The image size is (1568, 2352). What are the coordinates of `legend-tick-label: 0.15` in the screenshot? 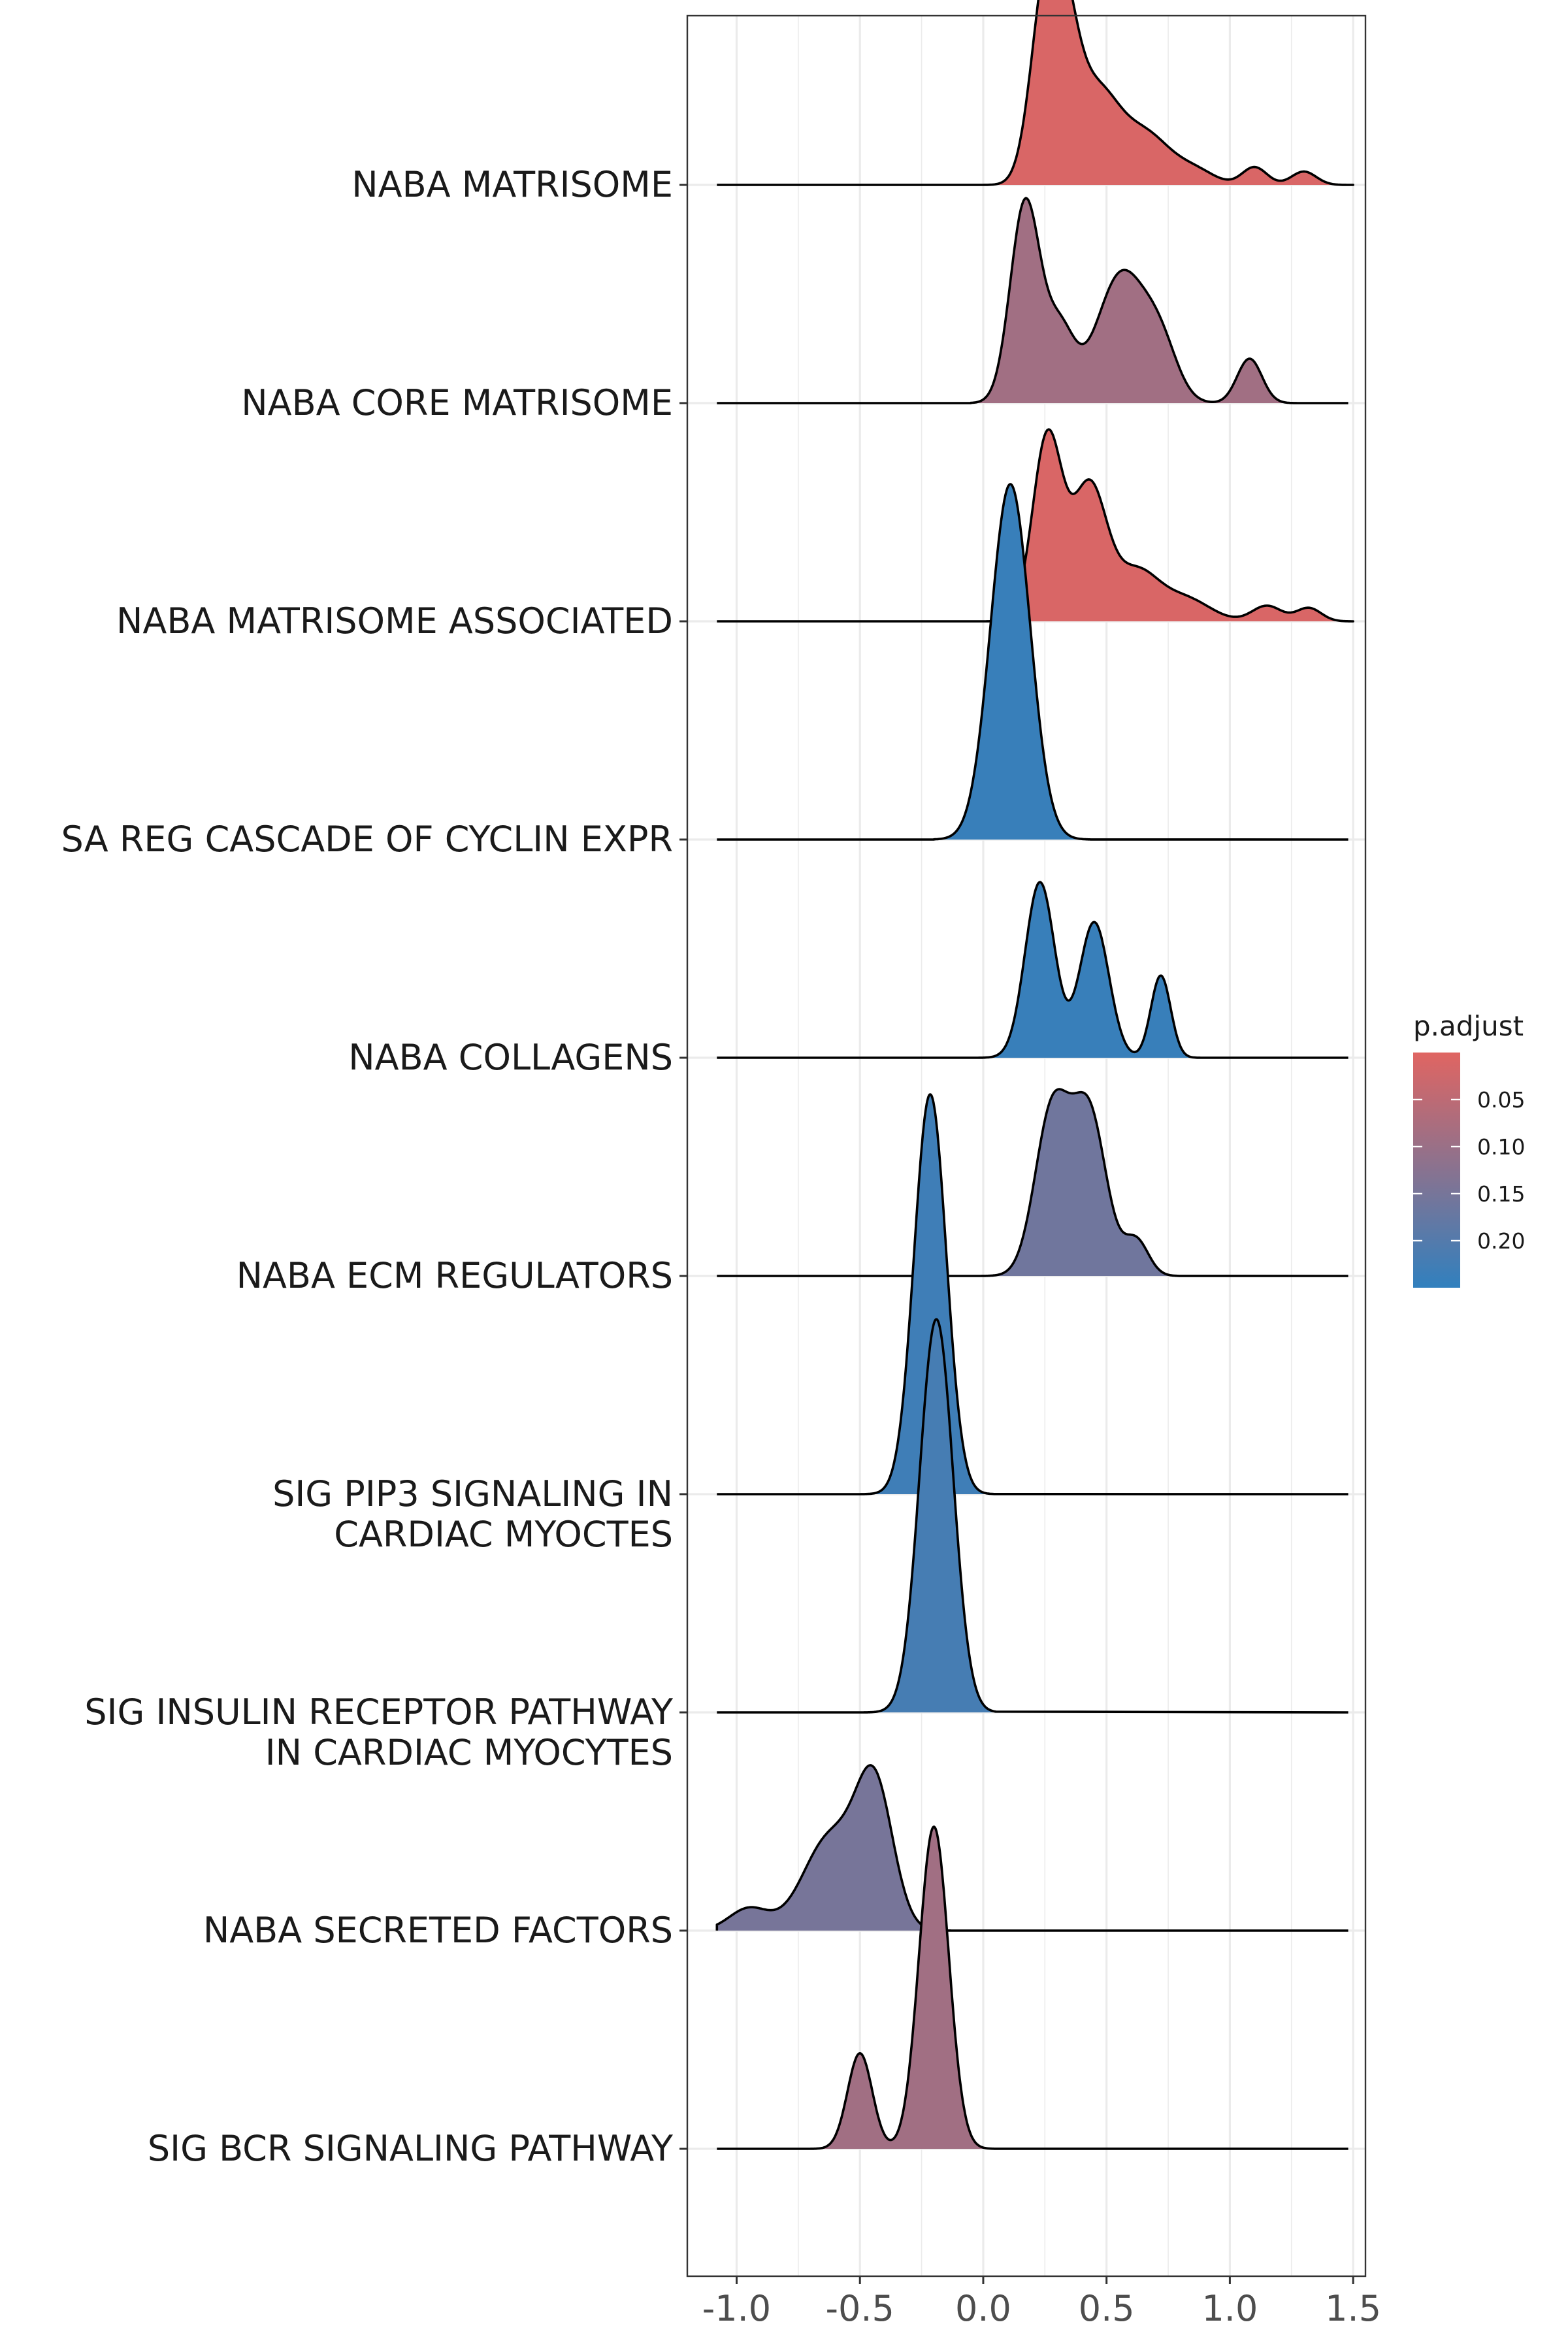 It's located at (1501, 1194).